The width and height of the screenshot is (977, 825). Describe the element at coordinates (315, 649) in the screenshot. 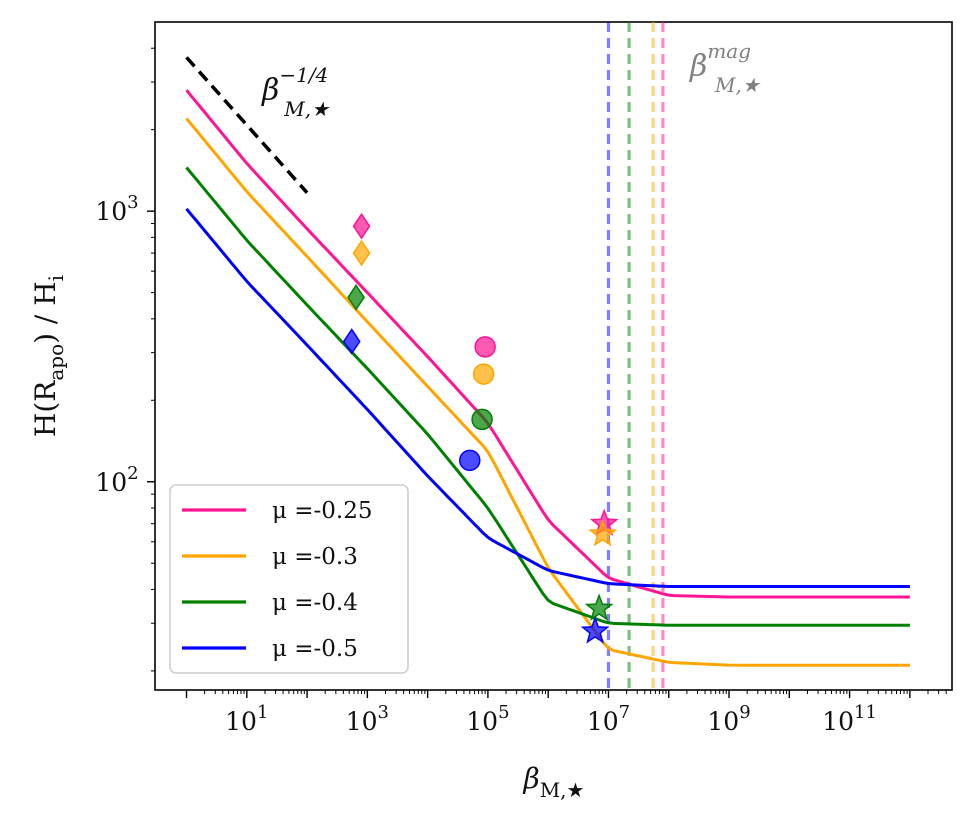

I see `legend-label: μ =-0.5` at that location.